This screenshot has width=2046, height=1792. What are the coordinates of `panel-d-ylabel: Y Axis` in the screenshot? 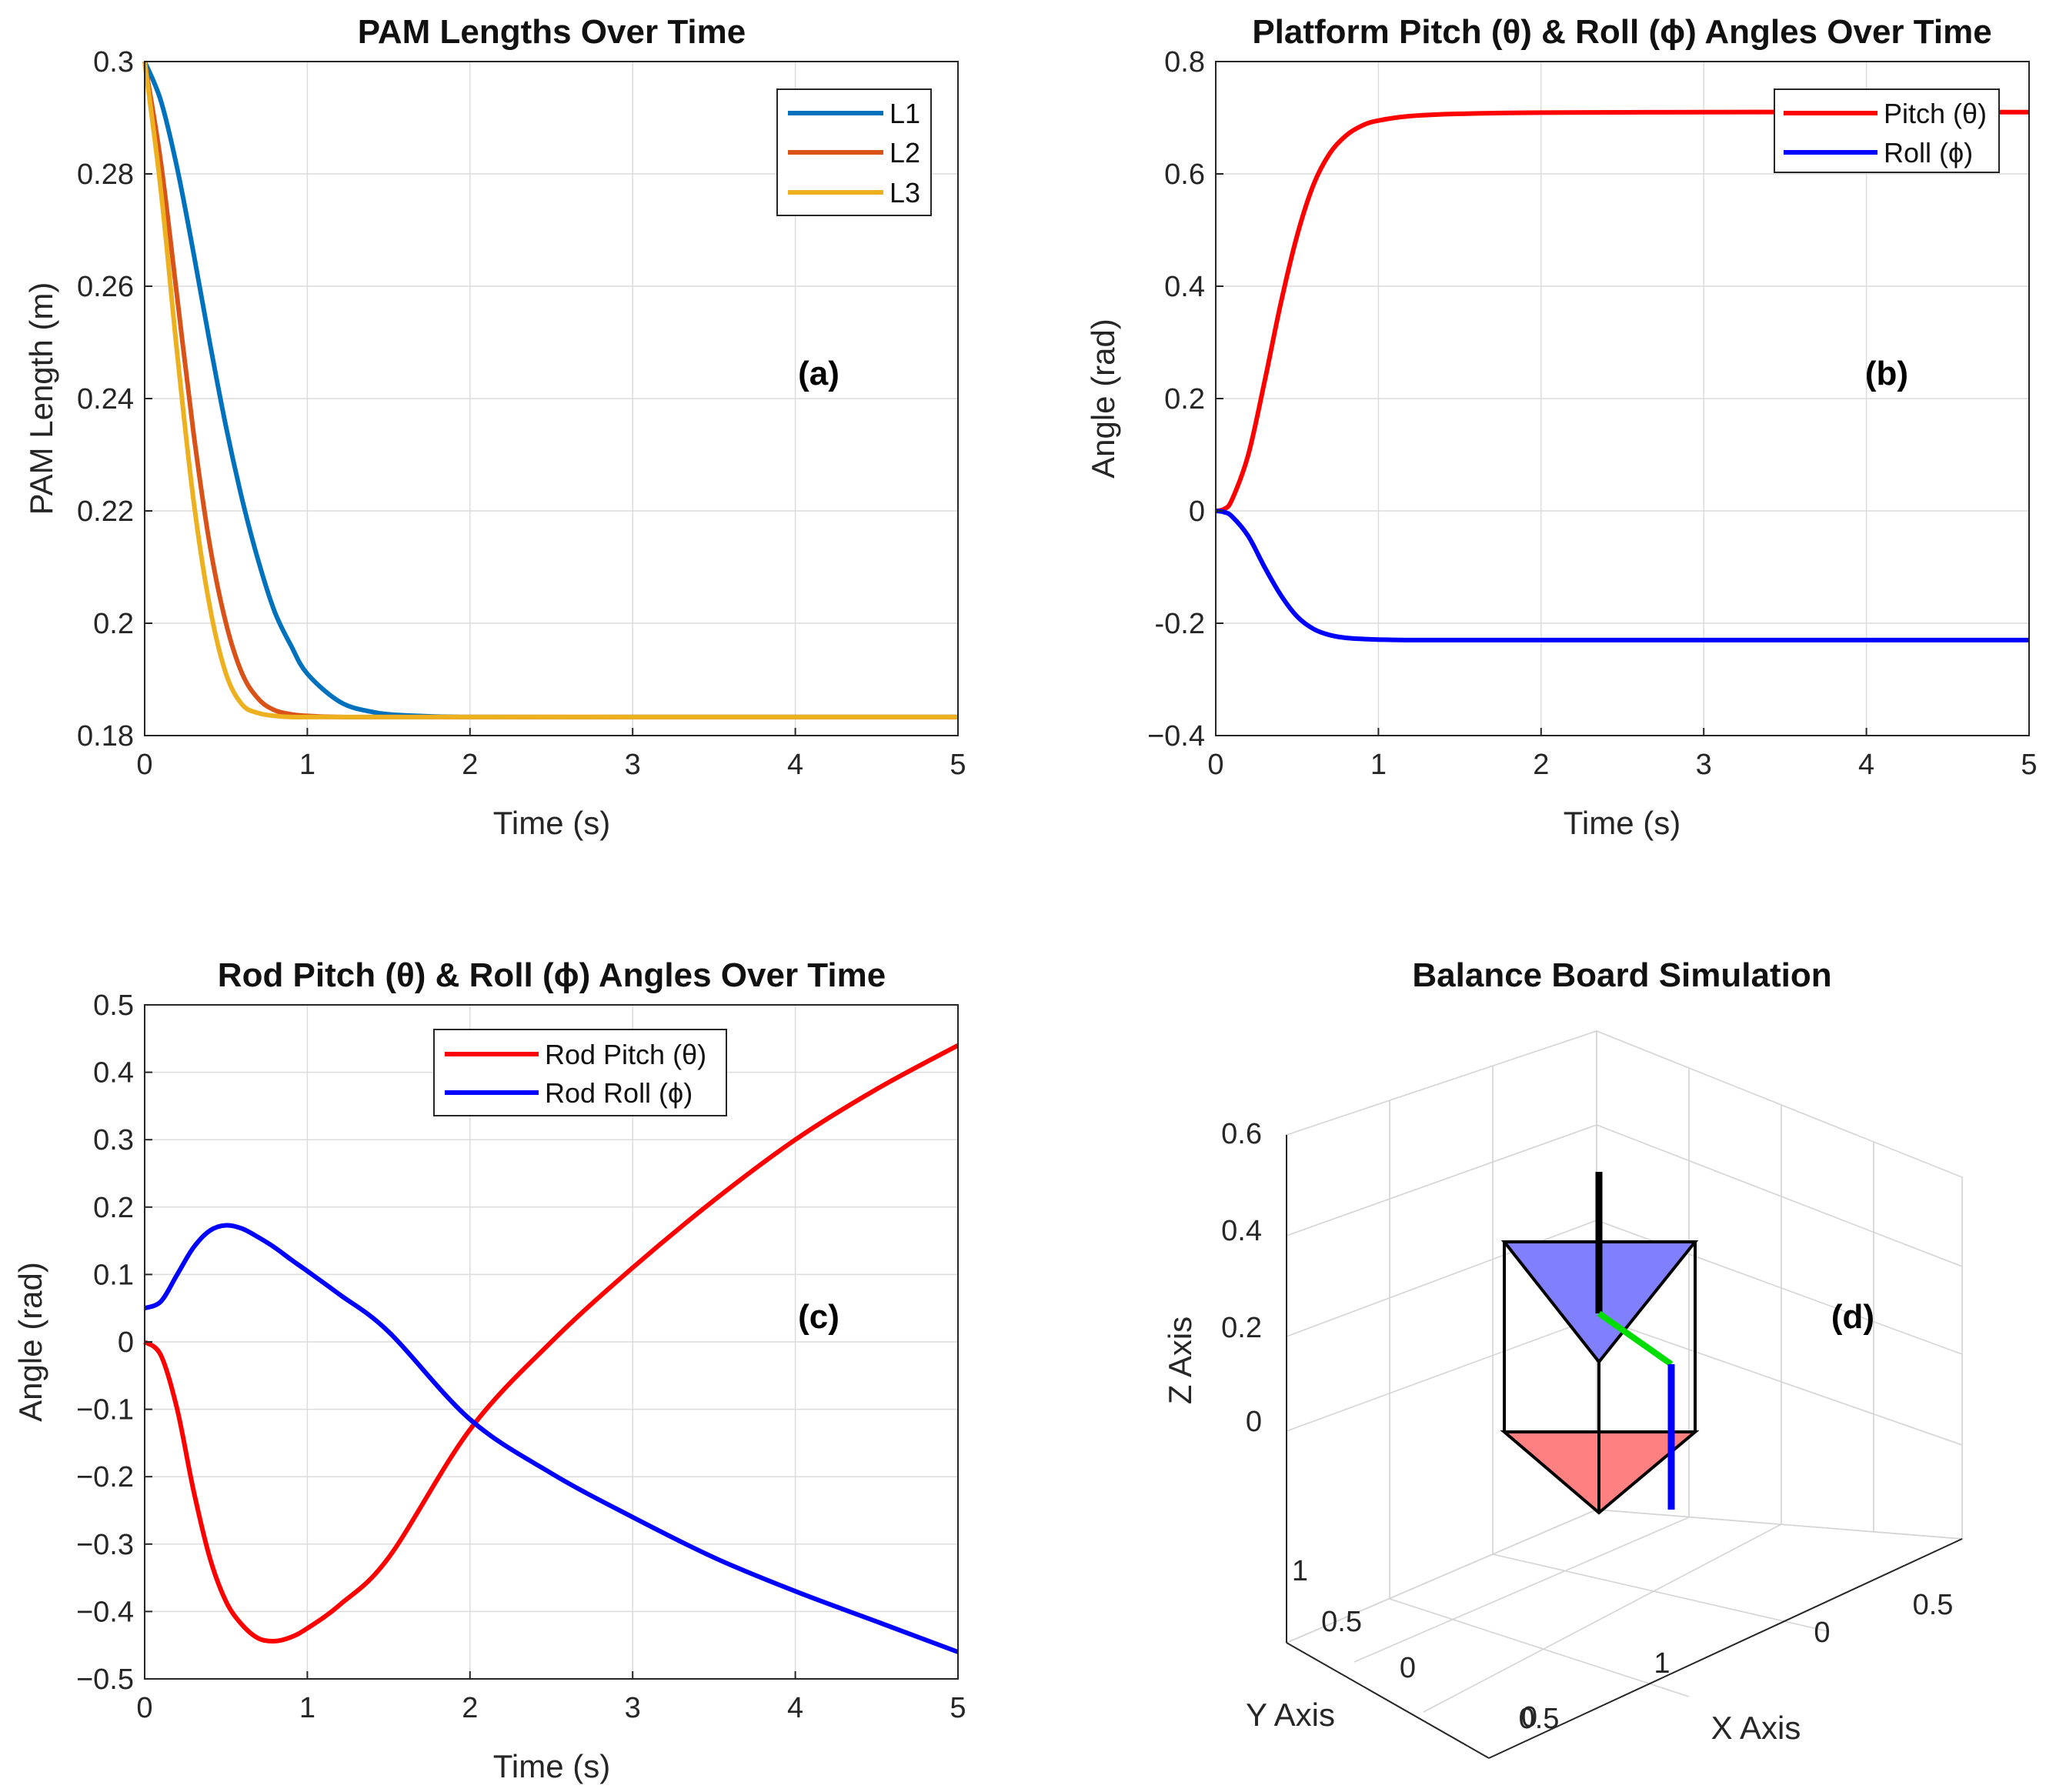 It's located at (1290, 1715).